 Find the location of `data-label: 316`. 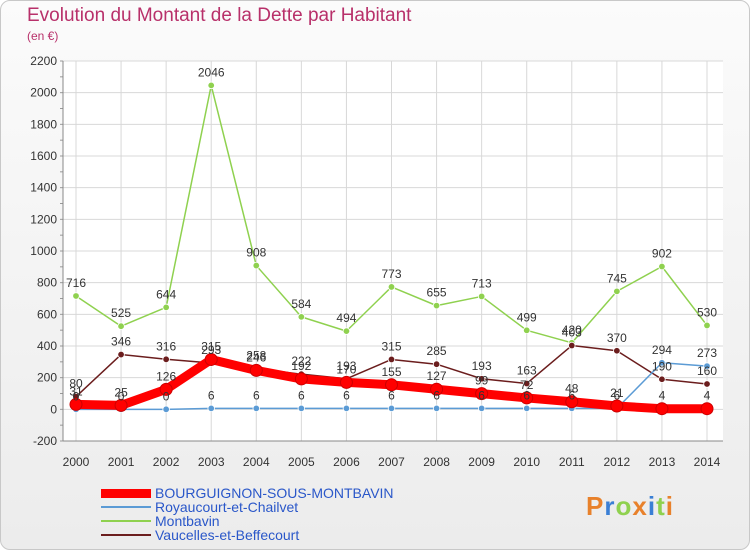

data-label: 316 is located at coordinates (166, 346).